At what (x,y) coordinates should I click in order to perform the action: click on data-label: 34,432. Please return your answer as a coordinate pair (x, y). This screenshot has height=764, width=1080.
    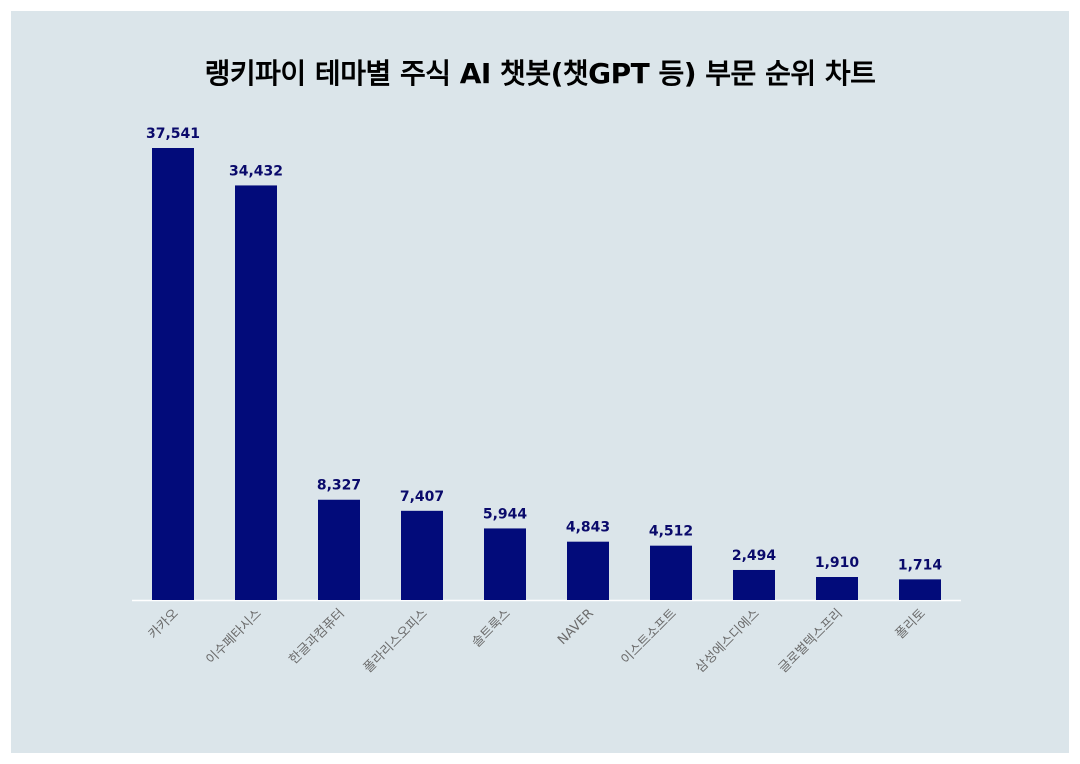
    Looking at the image, I should click on (256, 171).